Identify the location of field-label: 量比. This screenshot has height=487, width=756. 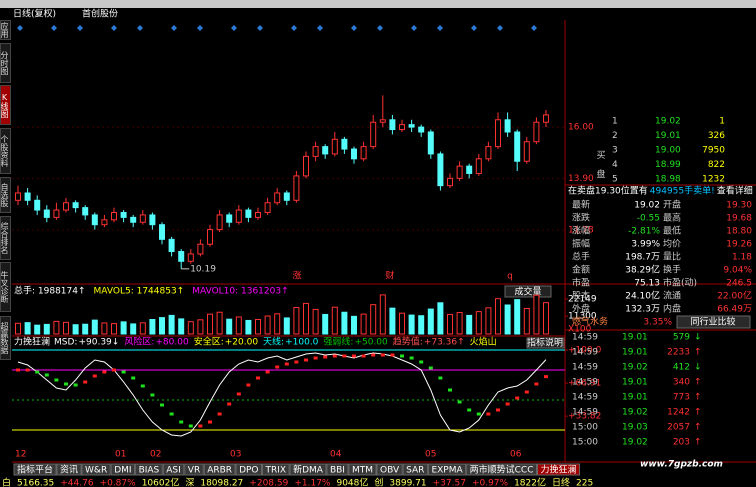
(672, 257).